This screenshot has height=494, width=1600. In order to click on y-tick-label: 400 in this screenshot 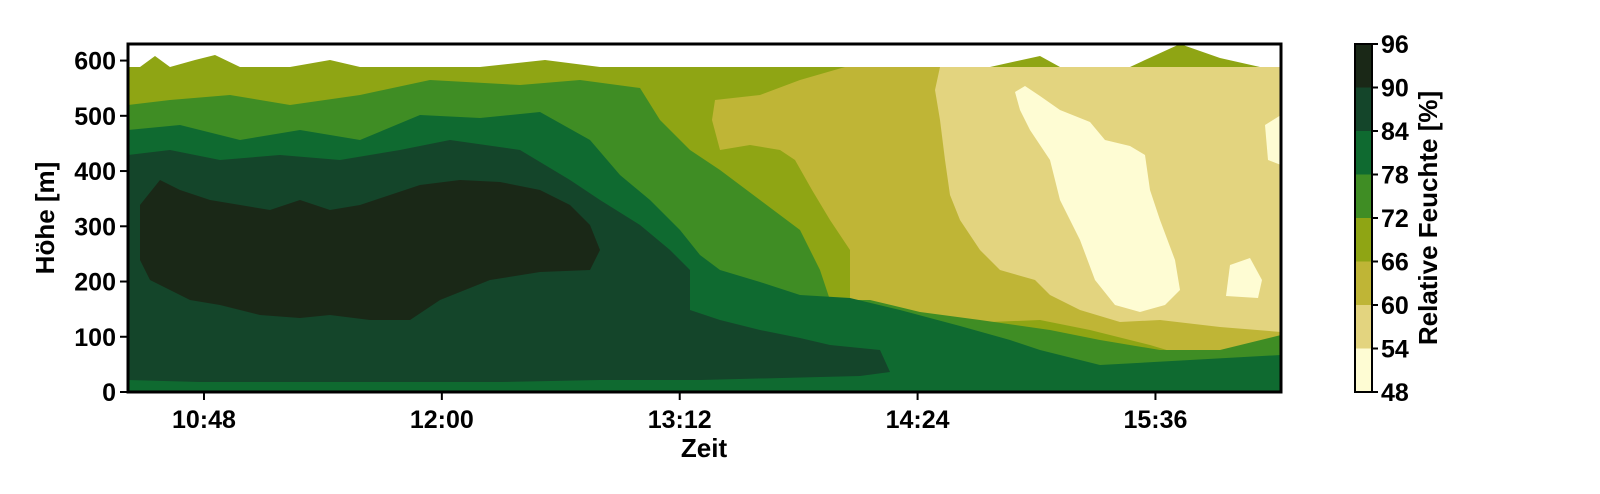, I will do `click(95, 172)`.